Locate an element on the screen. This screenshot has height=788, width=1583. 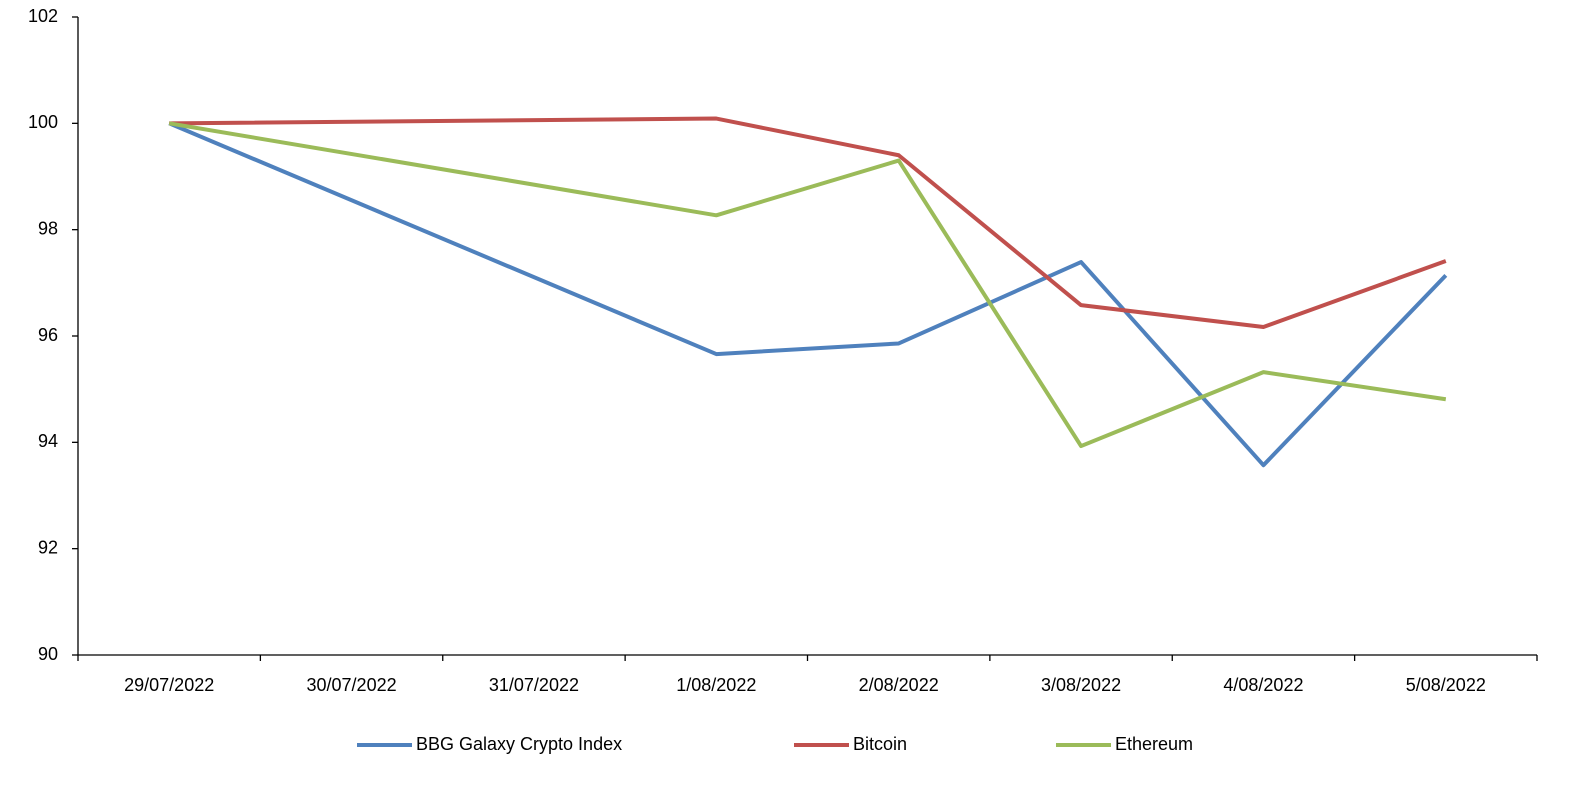
y-tick-label: 102 is located at coordinates (43, 16).